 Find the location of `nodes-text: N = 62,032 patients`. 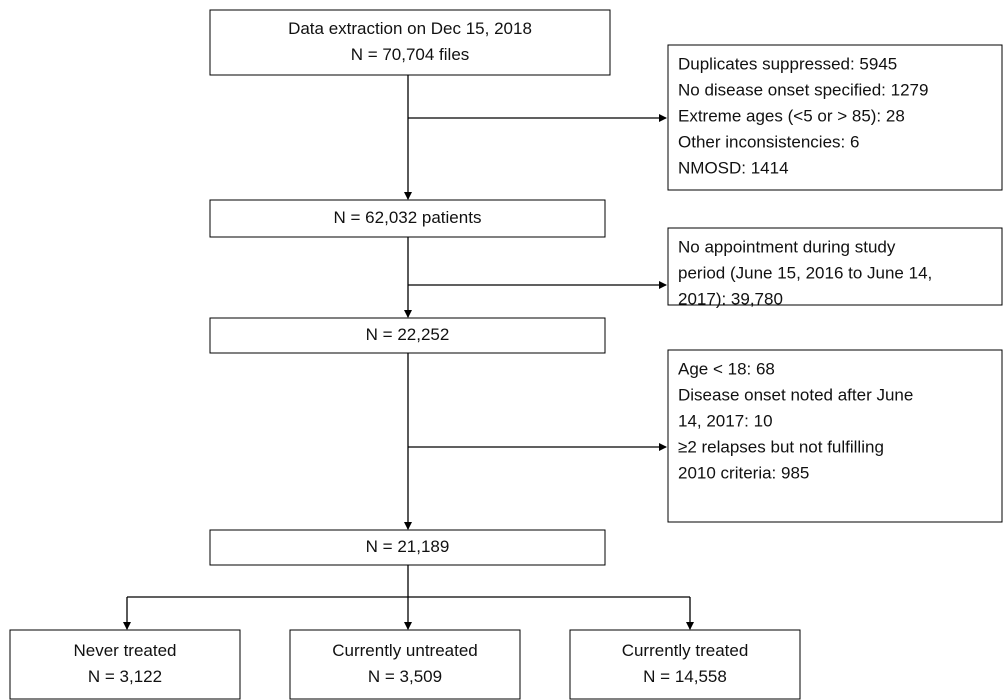

nodes-text: N = 62,032 patients is located at coordinates (408, 217).